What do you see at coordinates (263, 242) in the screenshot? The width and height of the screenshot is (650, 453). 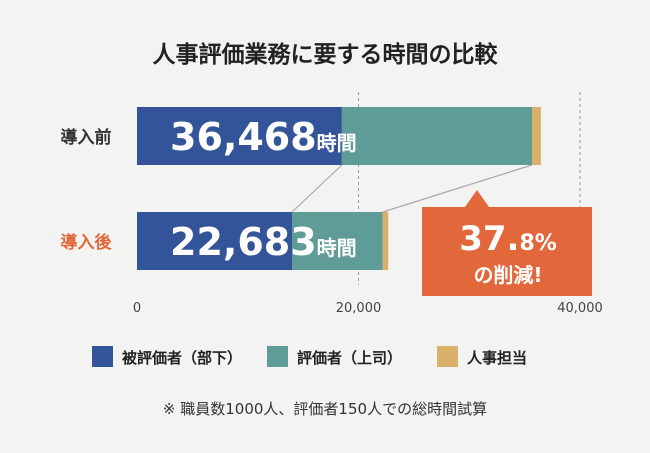 I see `total-label: 22,683時間` at bounding box center [263, 242].